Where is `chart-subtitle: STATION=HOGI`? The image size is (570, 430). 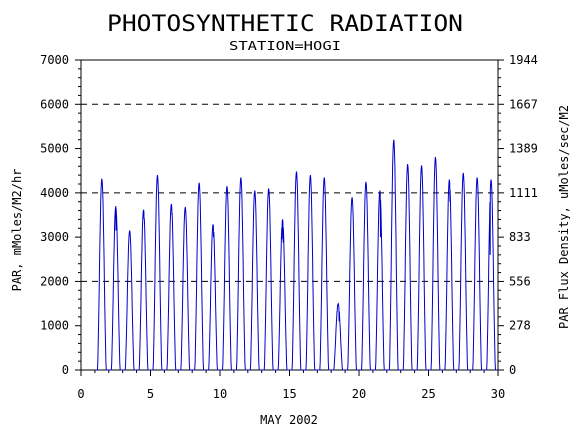 chart-subtitle: STATION=HOGI is located at coordinates (285, 46).